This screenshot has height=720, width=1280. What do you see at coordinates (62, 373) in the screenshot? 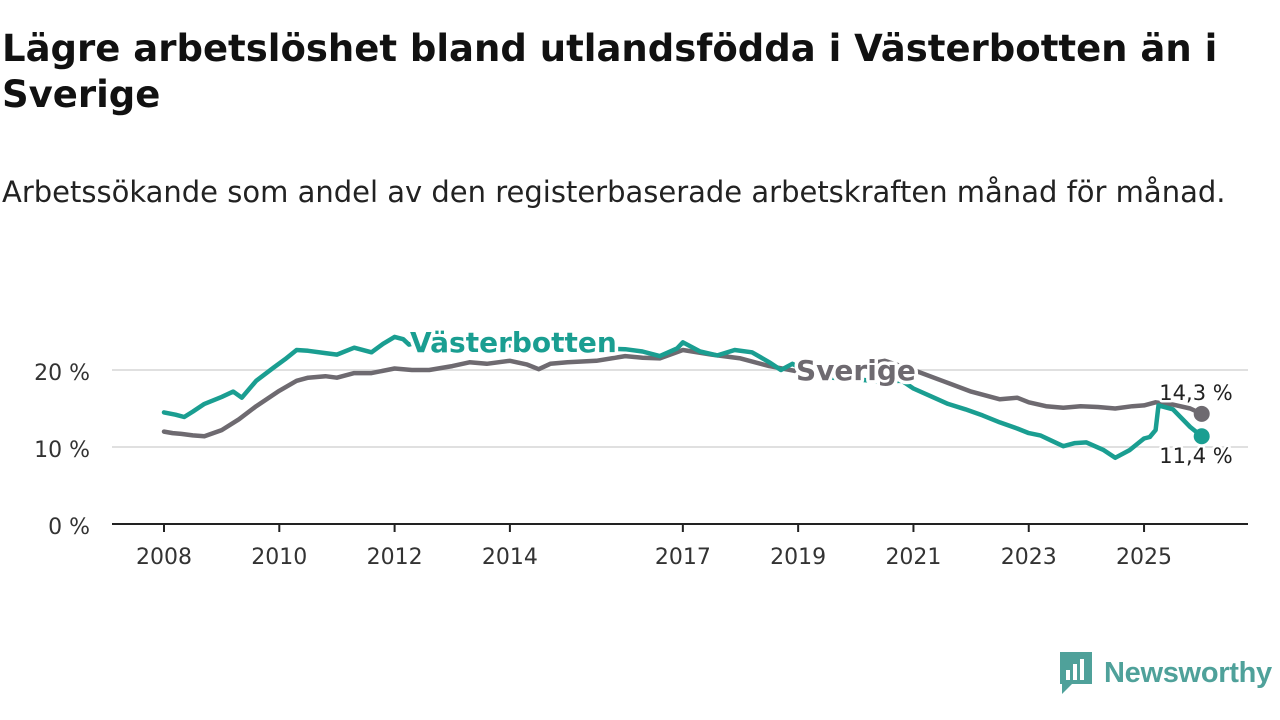
I see `y-tick-label: 20 %` at bounding box center [62, 373].